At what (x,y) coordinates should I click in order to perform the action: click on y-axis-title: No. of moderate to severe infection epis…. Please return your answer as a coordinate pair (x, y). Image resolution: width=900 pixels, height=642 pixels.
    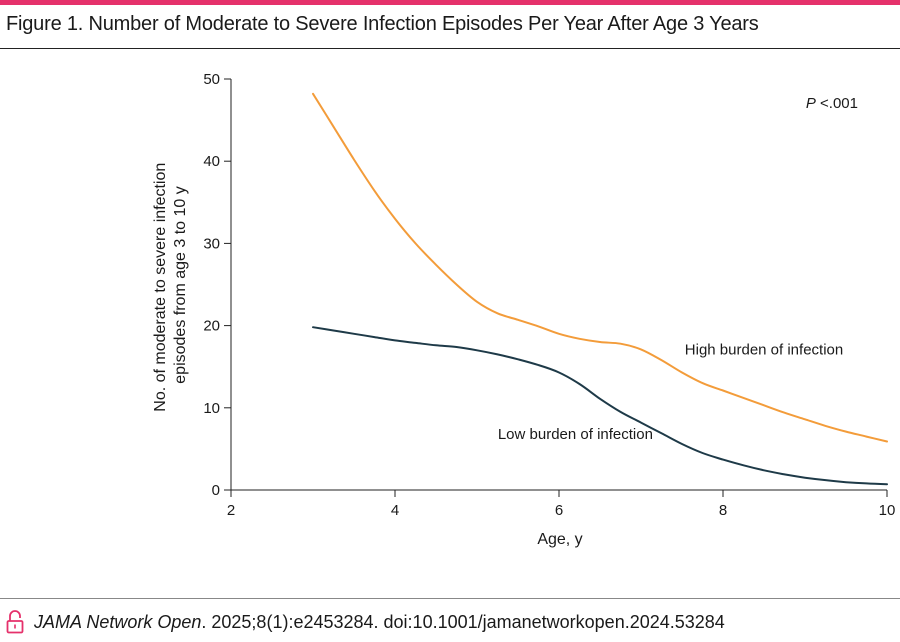
    Looking at the image, I should click on (170, 284).